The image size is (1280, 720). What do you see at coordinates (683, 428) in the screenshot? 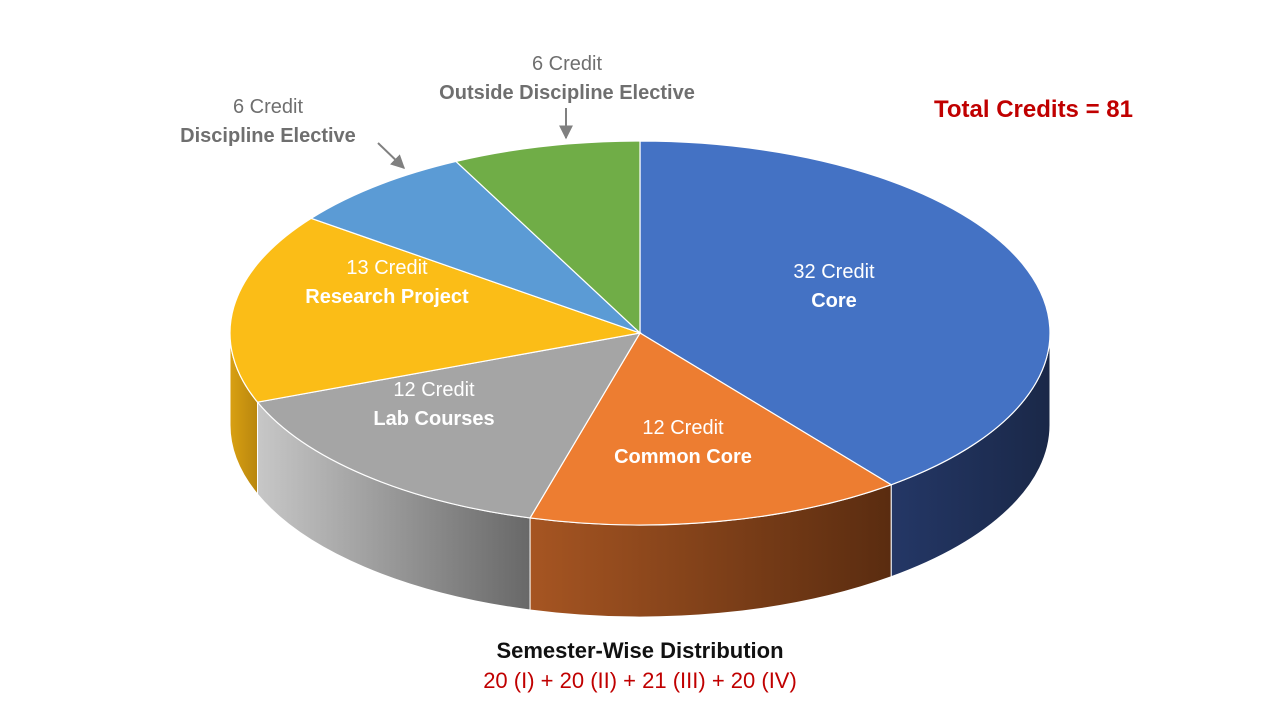
I see `slice-credit-label-common-core: 12 Credit` at bounding box center [683, 428].